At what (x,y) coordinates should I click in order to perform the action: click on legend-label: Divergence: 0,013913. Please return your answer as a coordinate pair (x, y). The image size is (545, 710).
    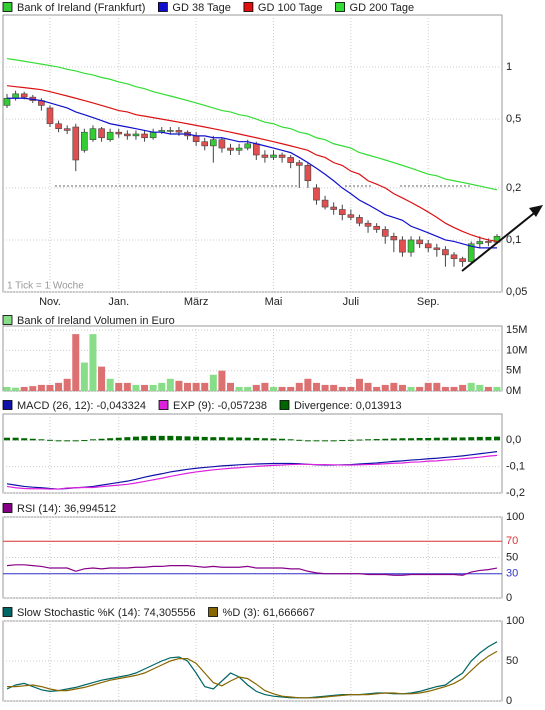
    Looking at the image, I should click on (348, 406).